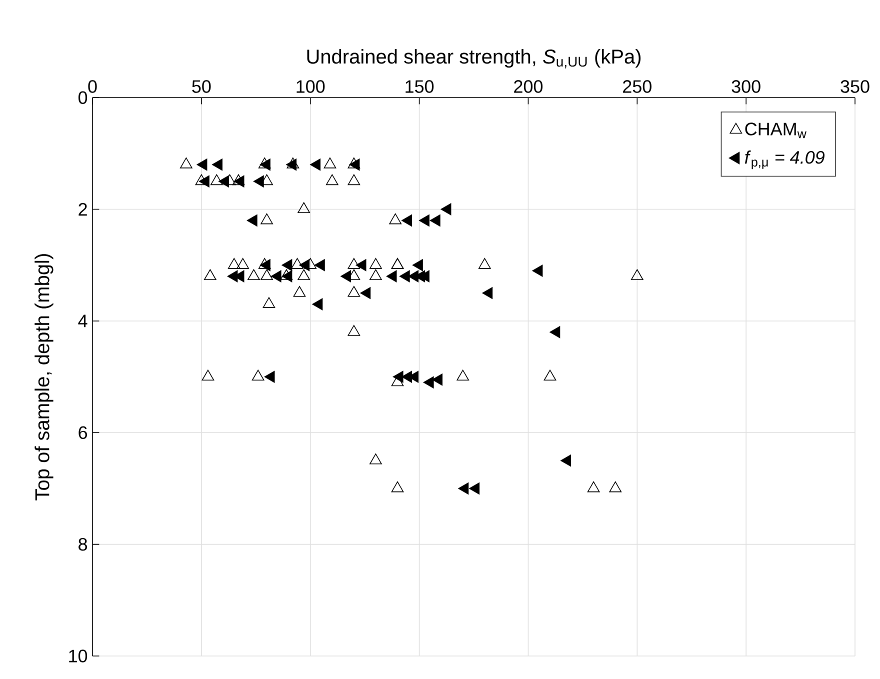  What do you see at coordinates (855, 86) in the screenshot?
I see `x-tick-label: 350` at bounding box center [855, 86].